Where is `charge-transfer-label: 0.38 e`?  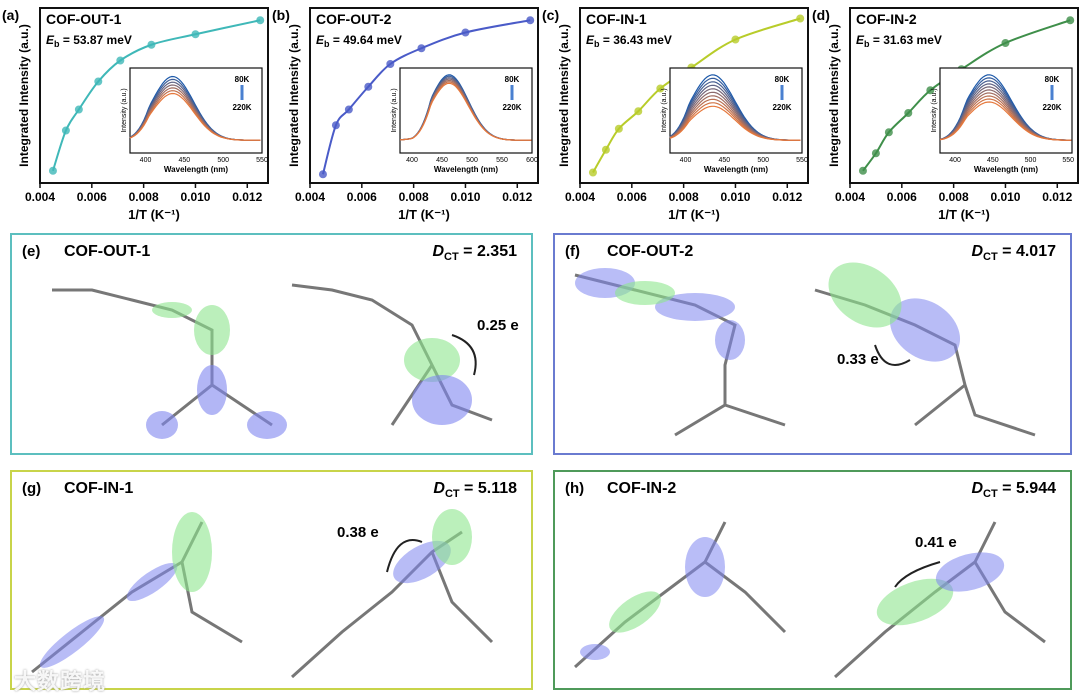
charge-transfer-label: 0.38 e is located at coordinates (358, 532).